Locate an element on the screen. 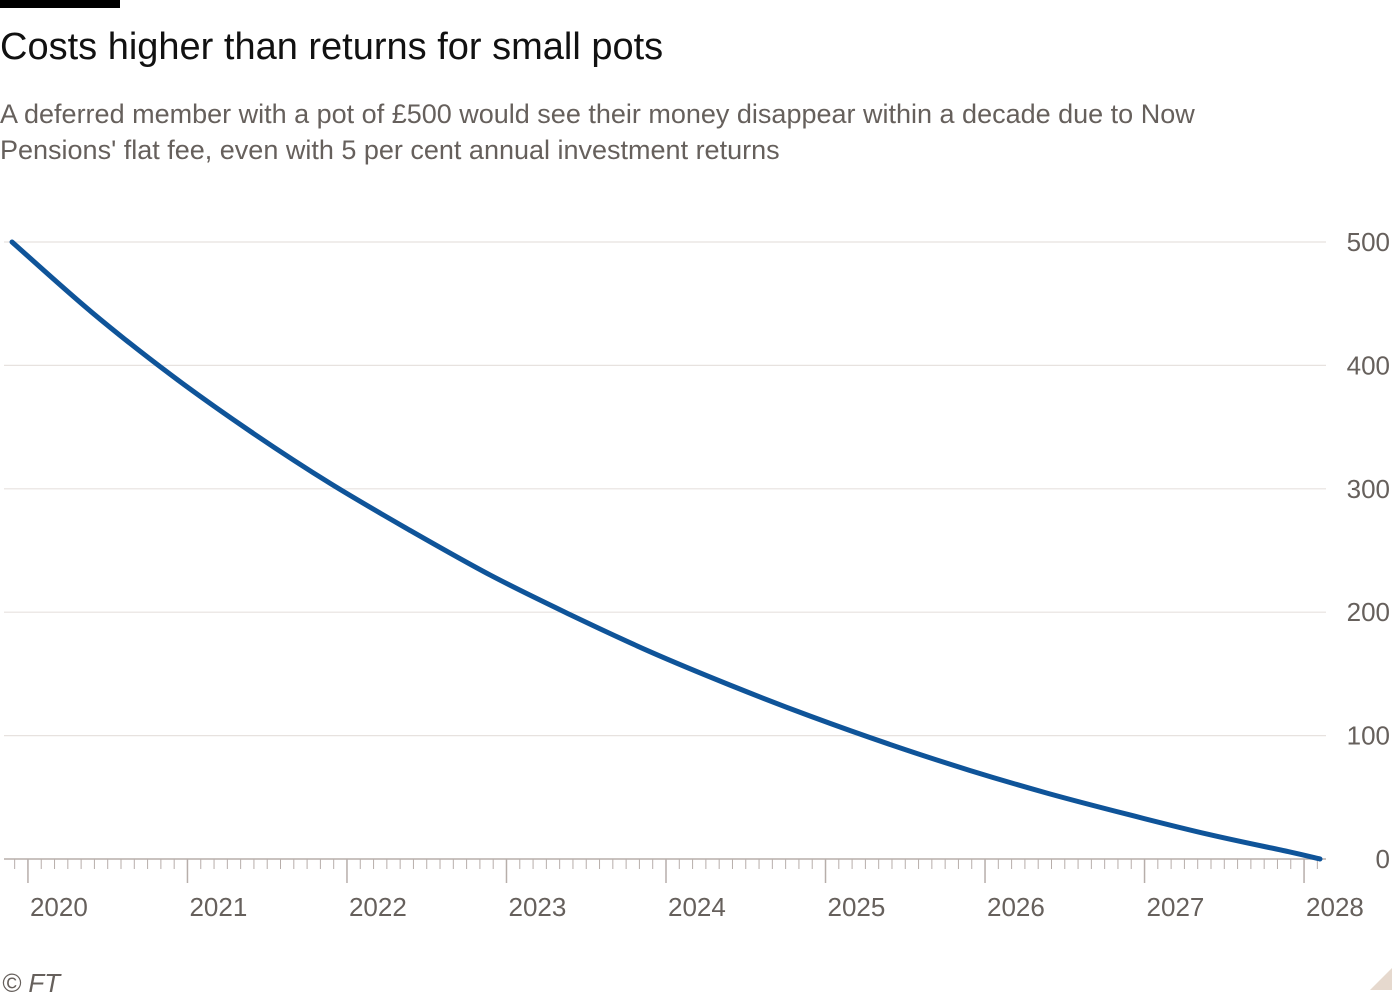 This screenshot has height=1000, width=1400. x-tick-label: 2023 is located at coordinates (537, 907).